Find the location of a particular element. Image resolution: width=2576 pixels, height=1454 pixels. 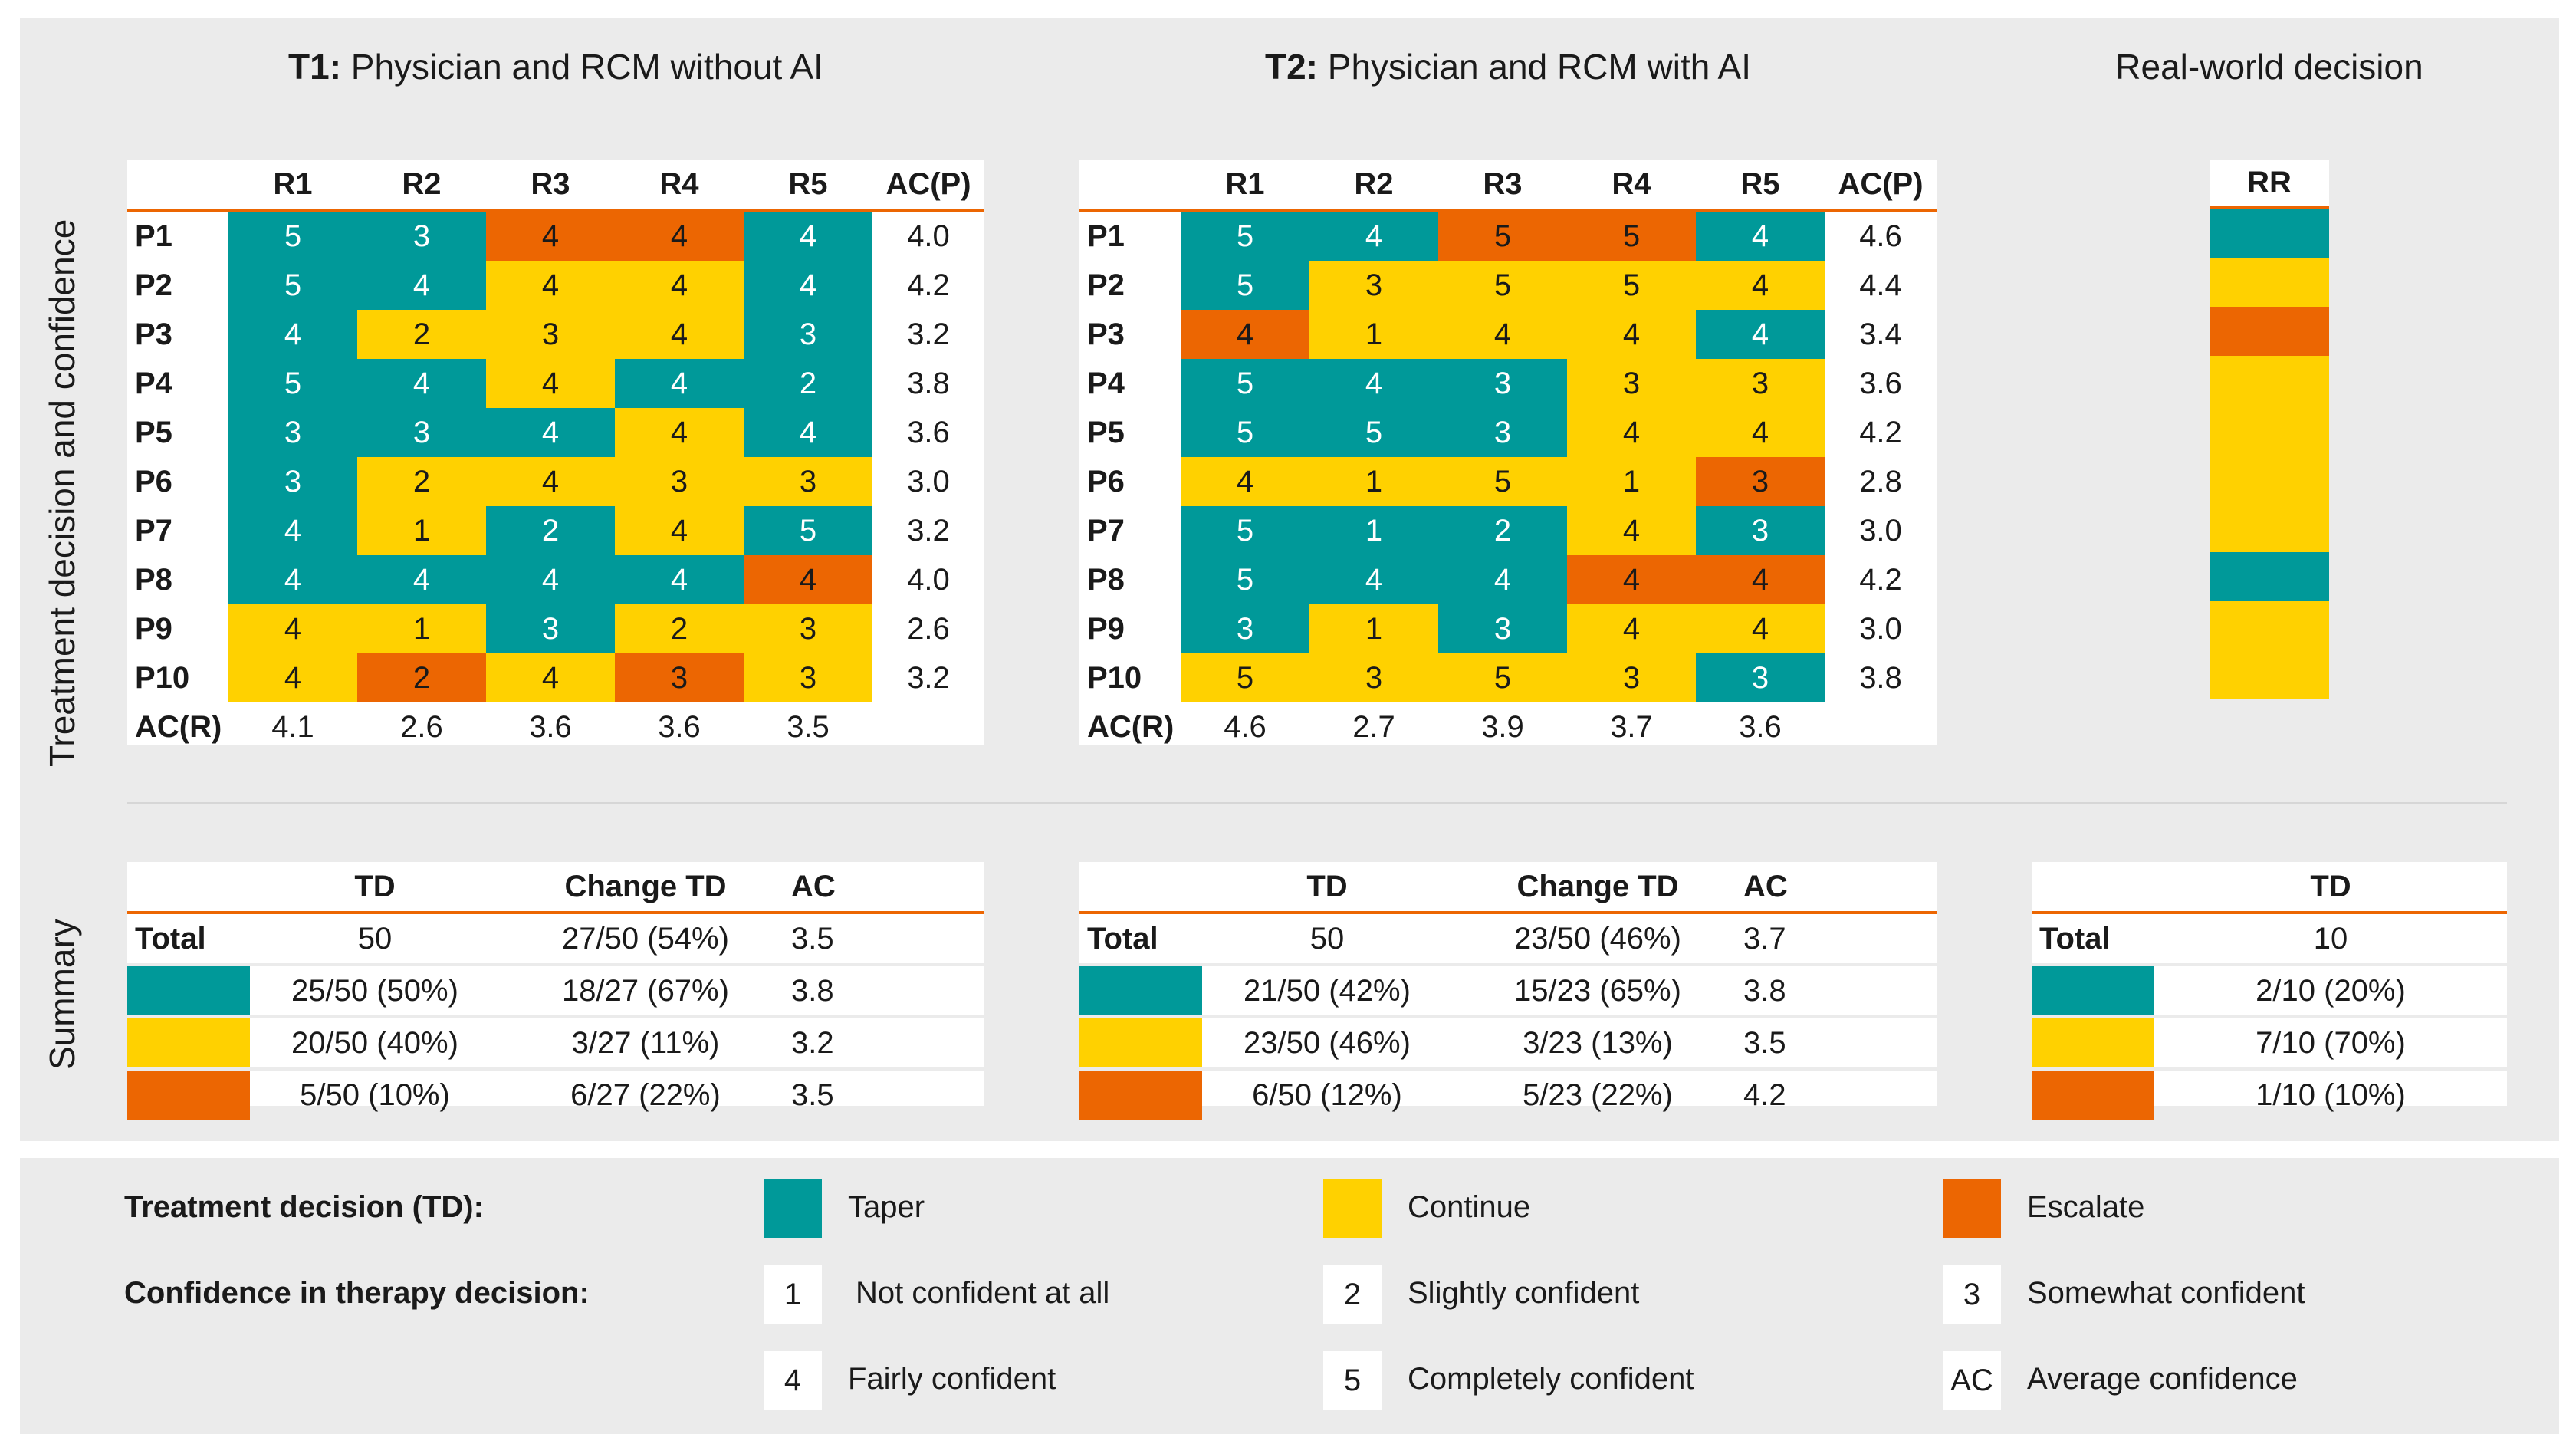

t1-summary-continue-change: 3/27 (11%) is located at coordinates (646, 1042).